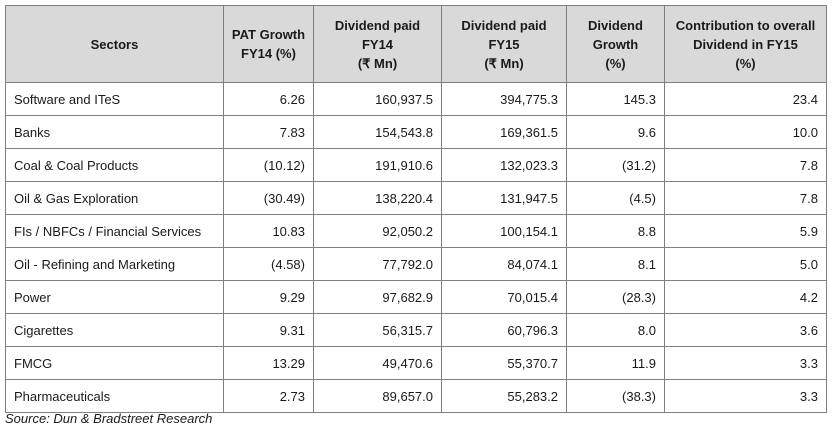  What do you see at coordinates (745, 25) in the screenshot?
I see `header-line: Contribution to overall` at bounding box center [745, 25].